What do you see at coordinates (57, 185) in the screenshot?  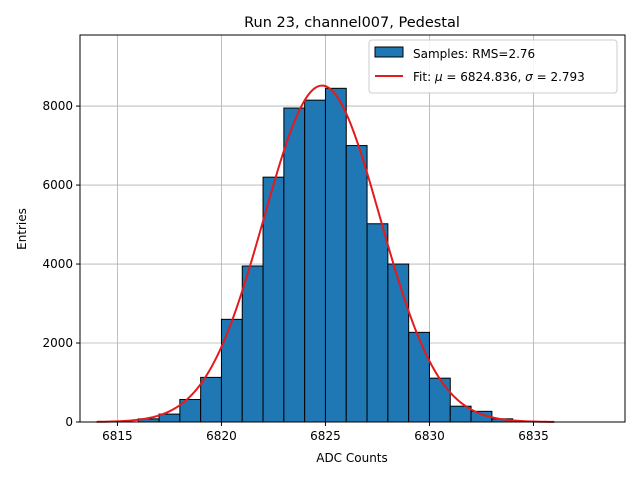 I see `y-tick-label: 6000` at bounding box center [57, 185].